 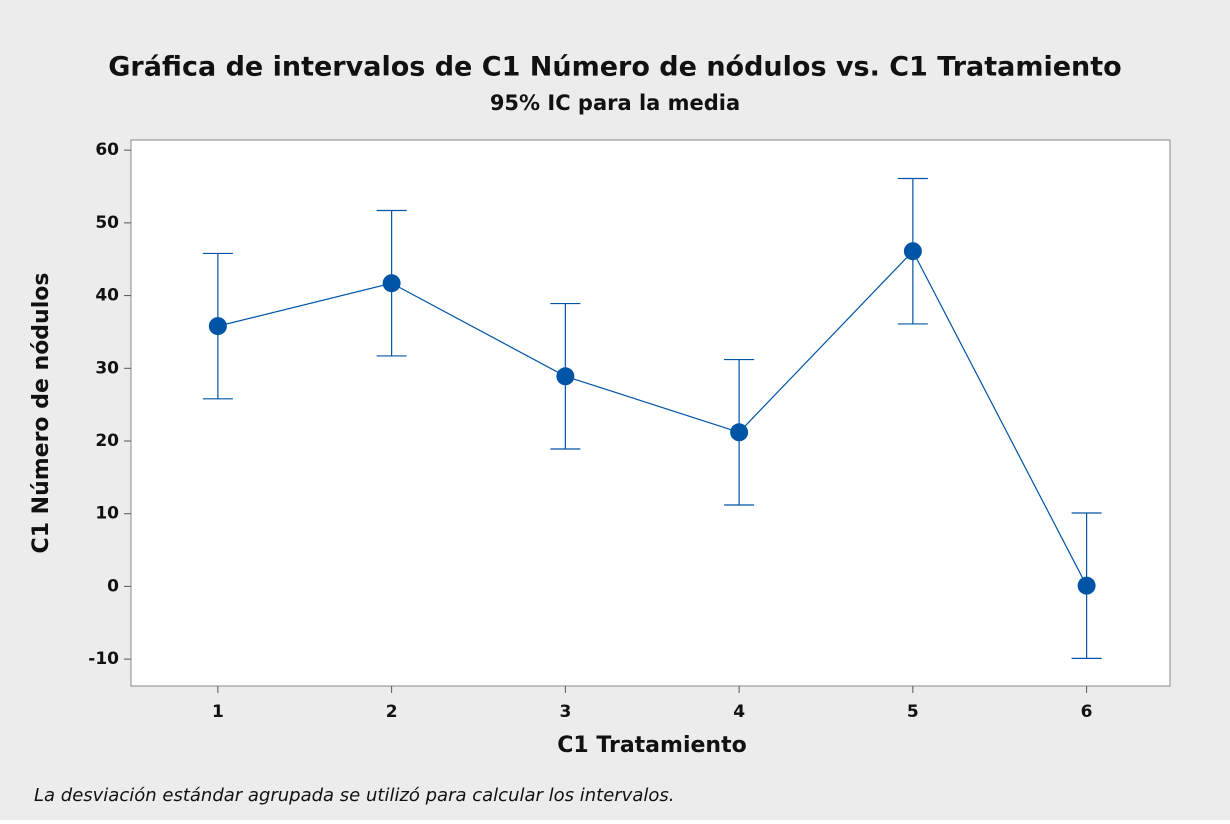 I want to click on y-tick-label: 60, so click(x=107, y=150).